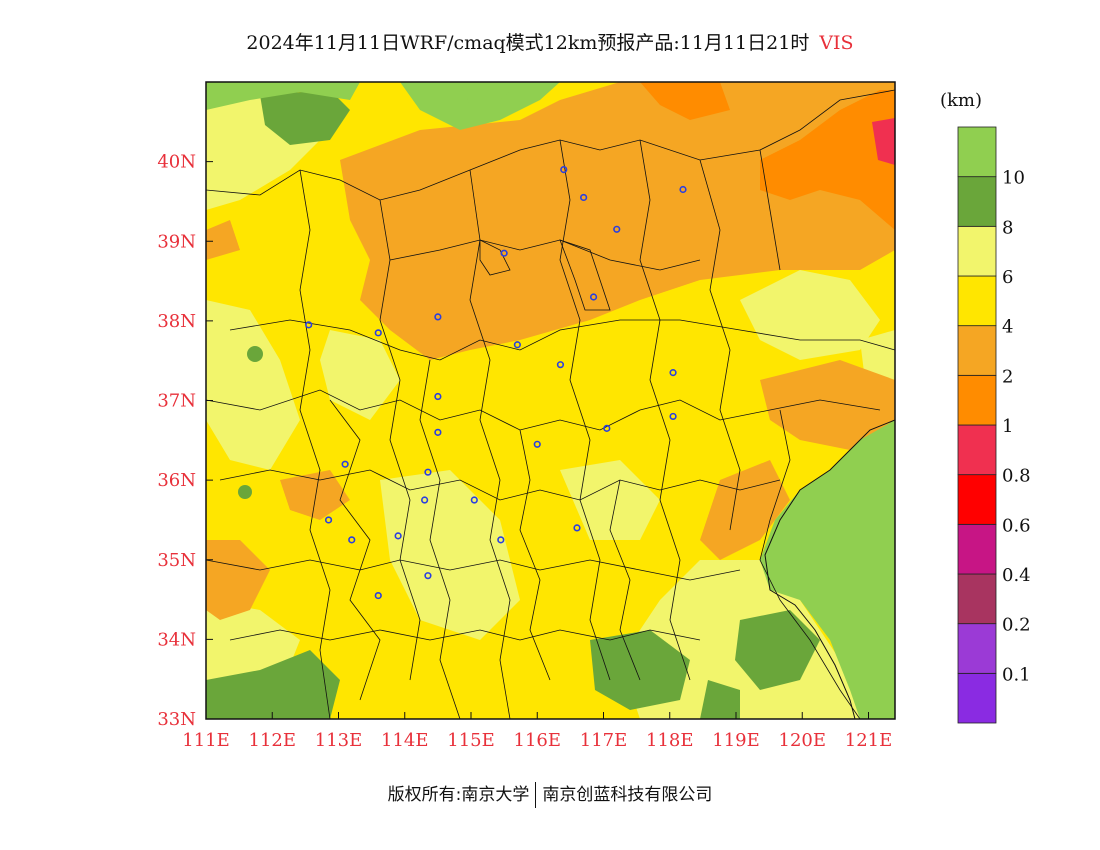 This screenshot has height=850, width=1100. Describe the element at coordinates (1007, 227) in the screenshot. I see `colorbar-label: 8` at that location.